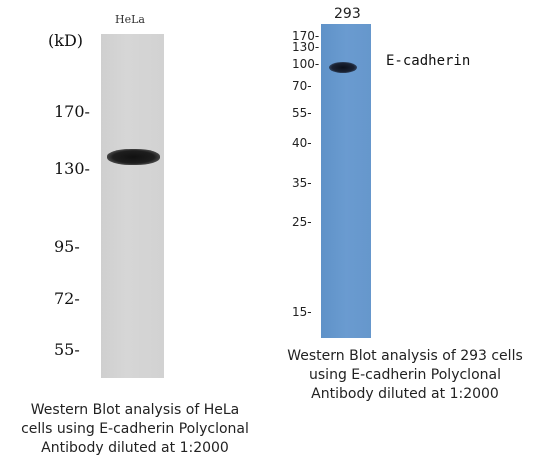  What do you see at coordinates (67, 298) in the screenshot?
I see `left-marker-72: 72-` at bounding box center [67, 298].